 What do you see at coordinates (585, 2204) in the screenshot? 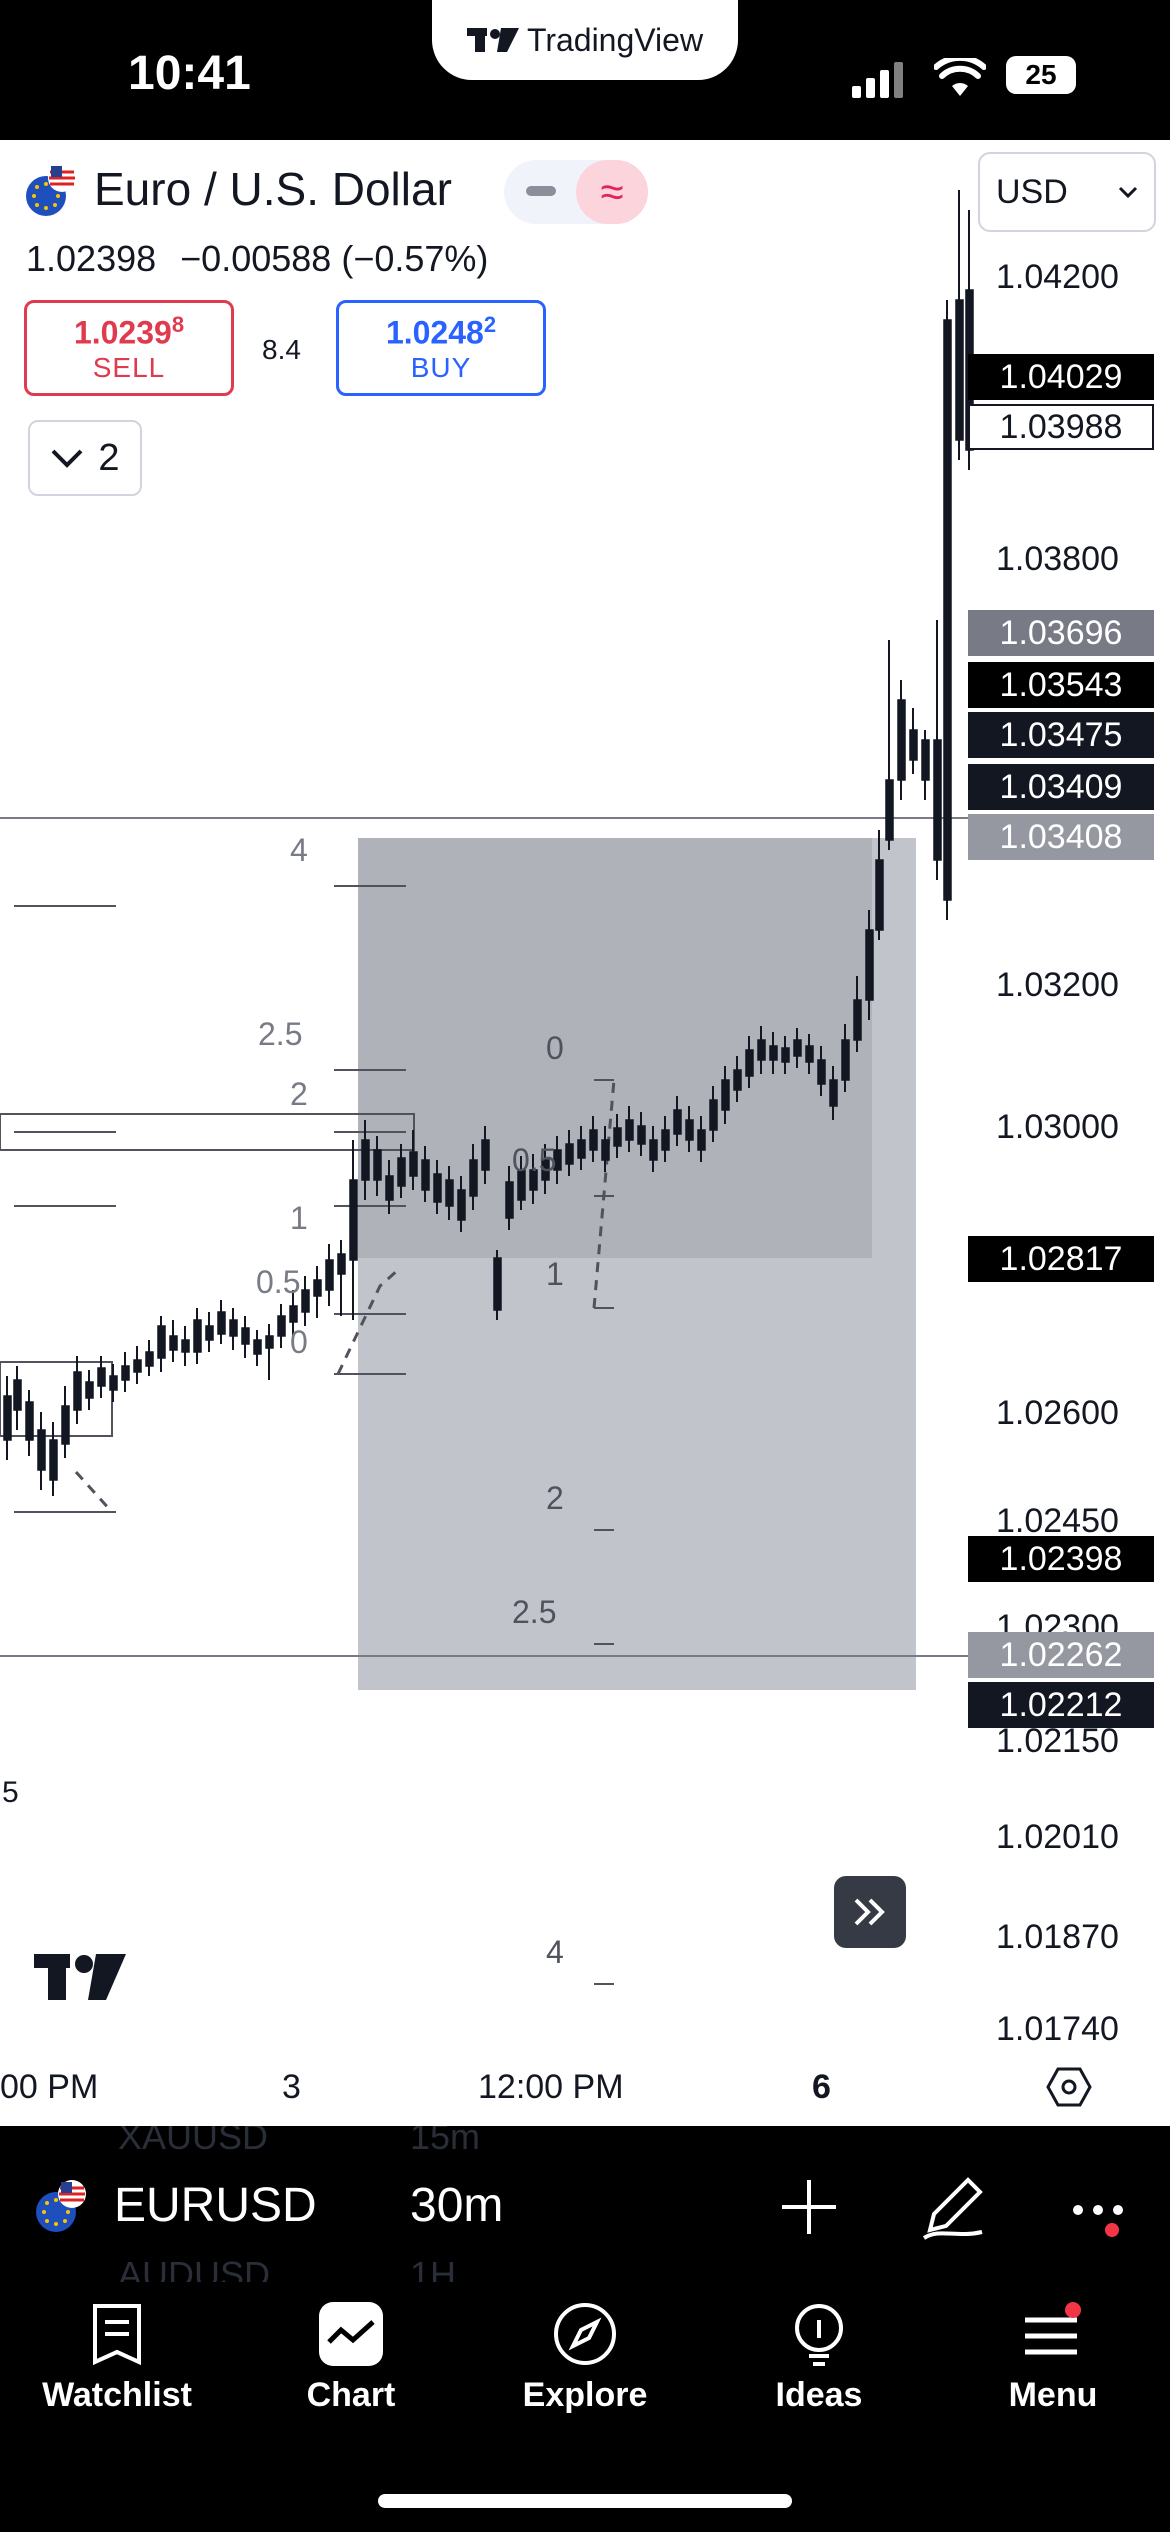
I see `symbol-bar: XAUUSD 15m AUDUSD 1H EURUSD 30m` at bounding box center [585, 2204].